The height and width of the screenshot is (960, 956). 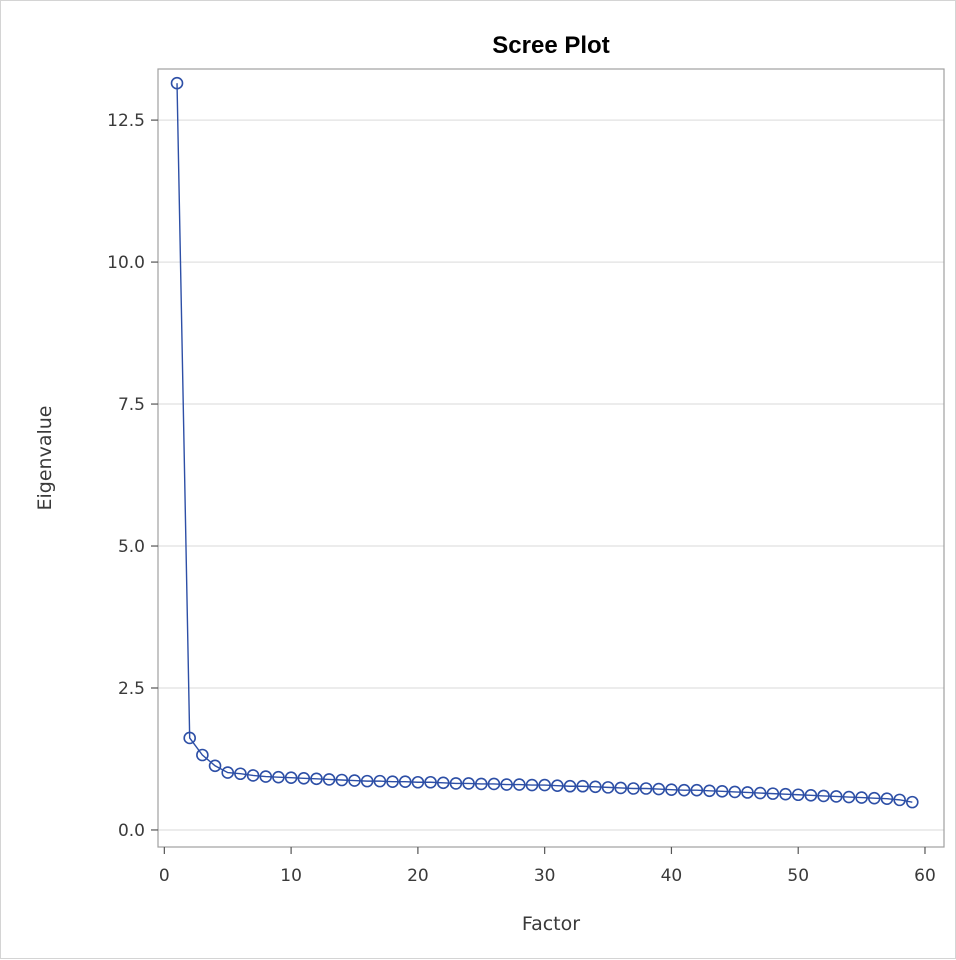 What do you see at coordinates (131, 547) in the screenshot?
I see `y-tick-label: 5.0` at bounding box center [131, 547].